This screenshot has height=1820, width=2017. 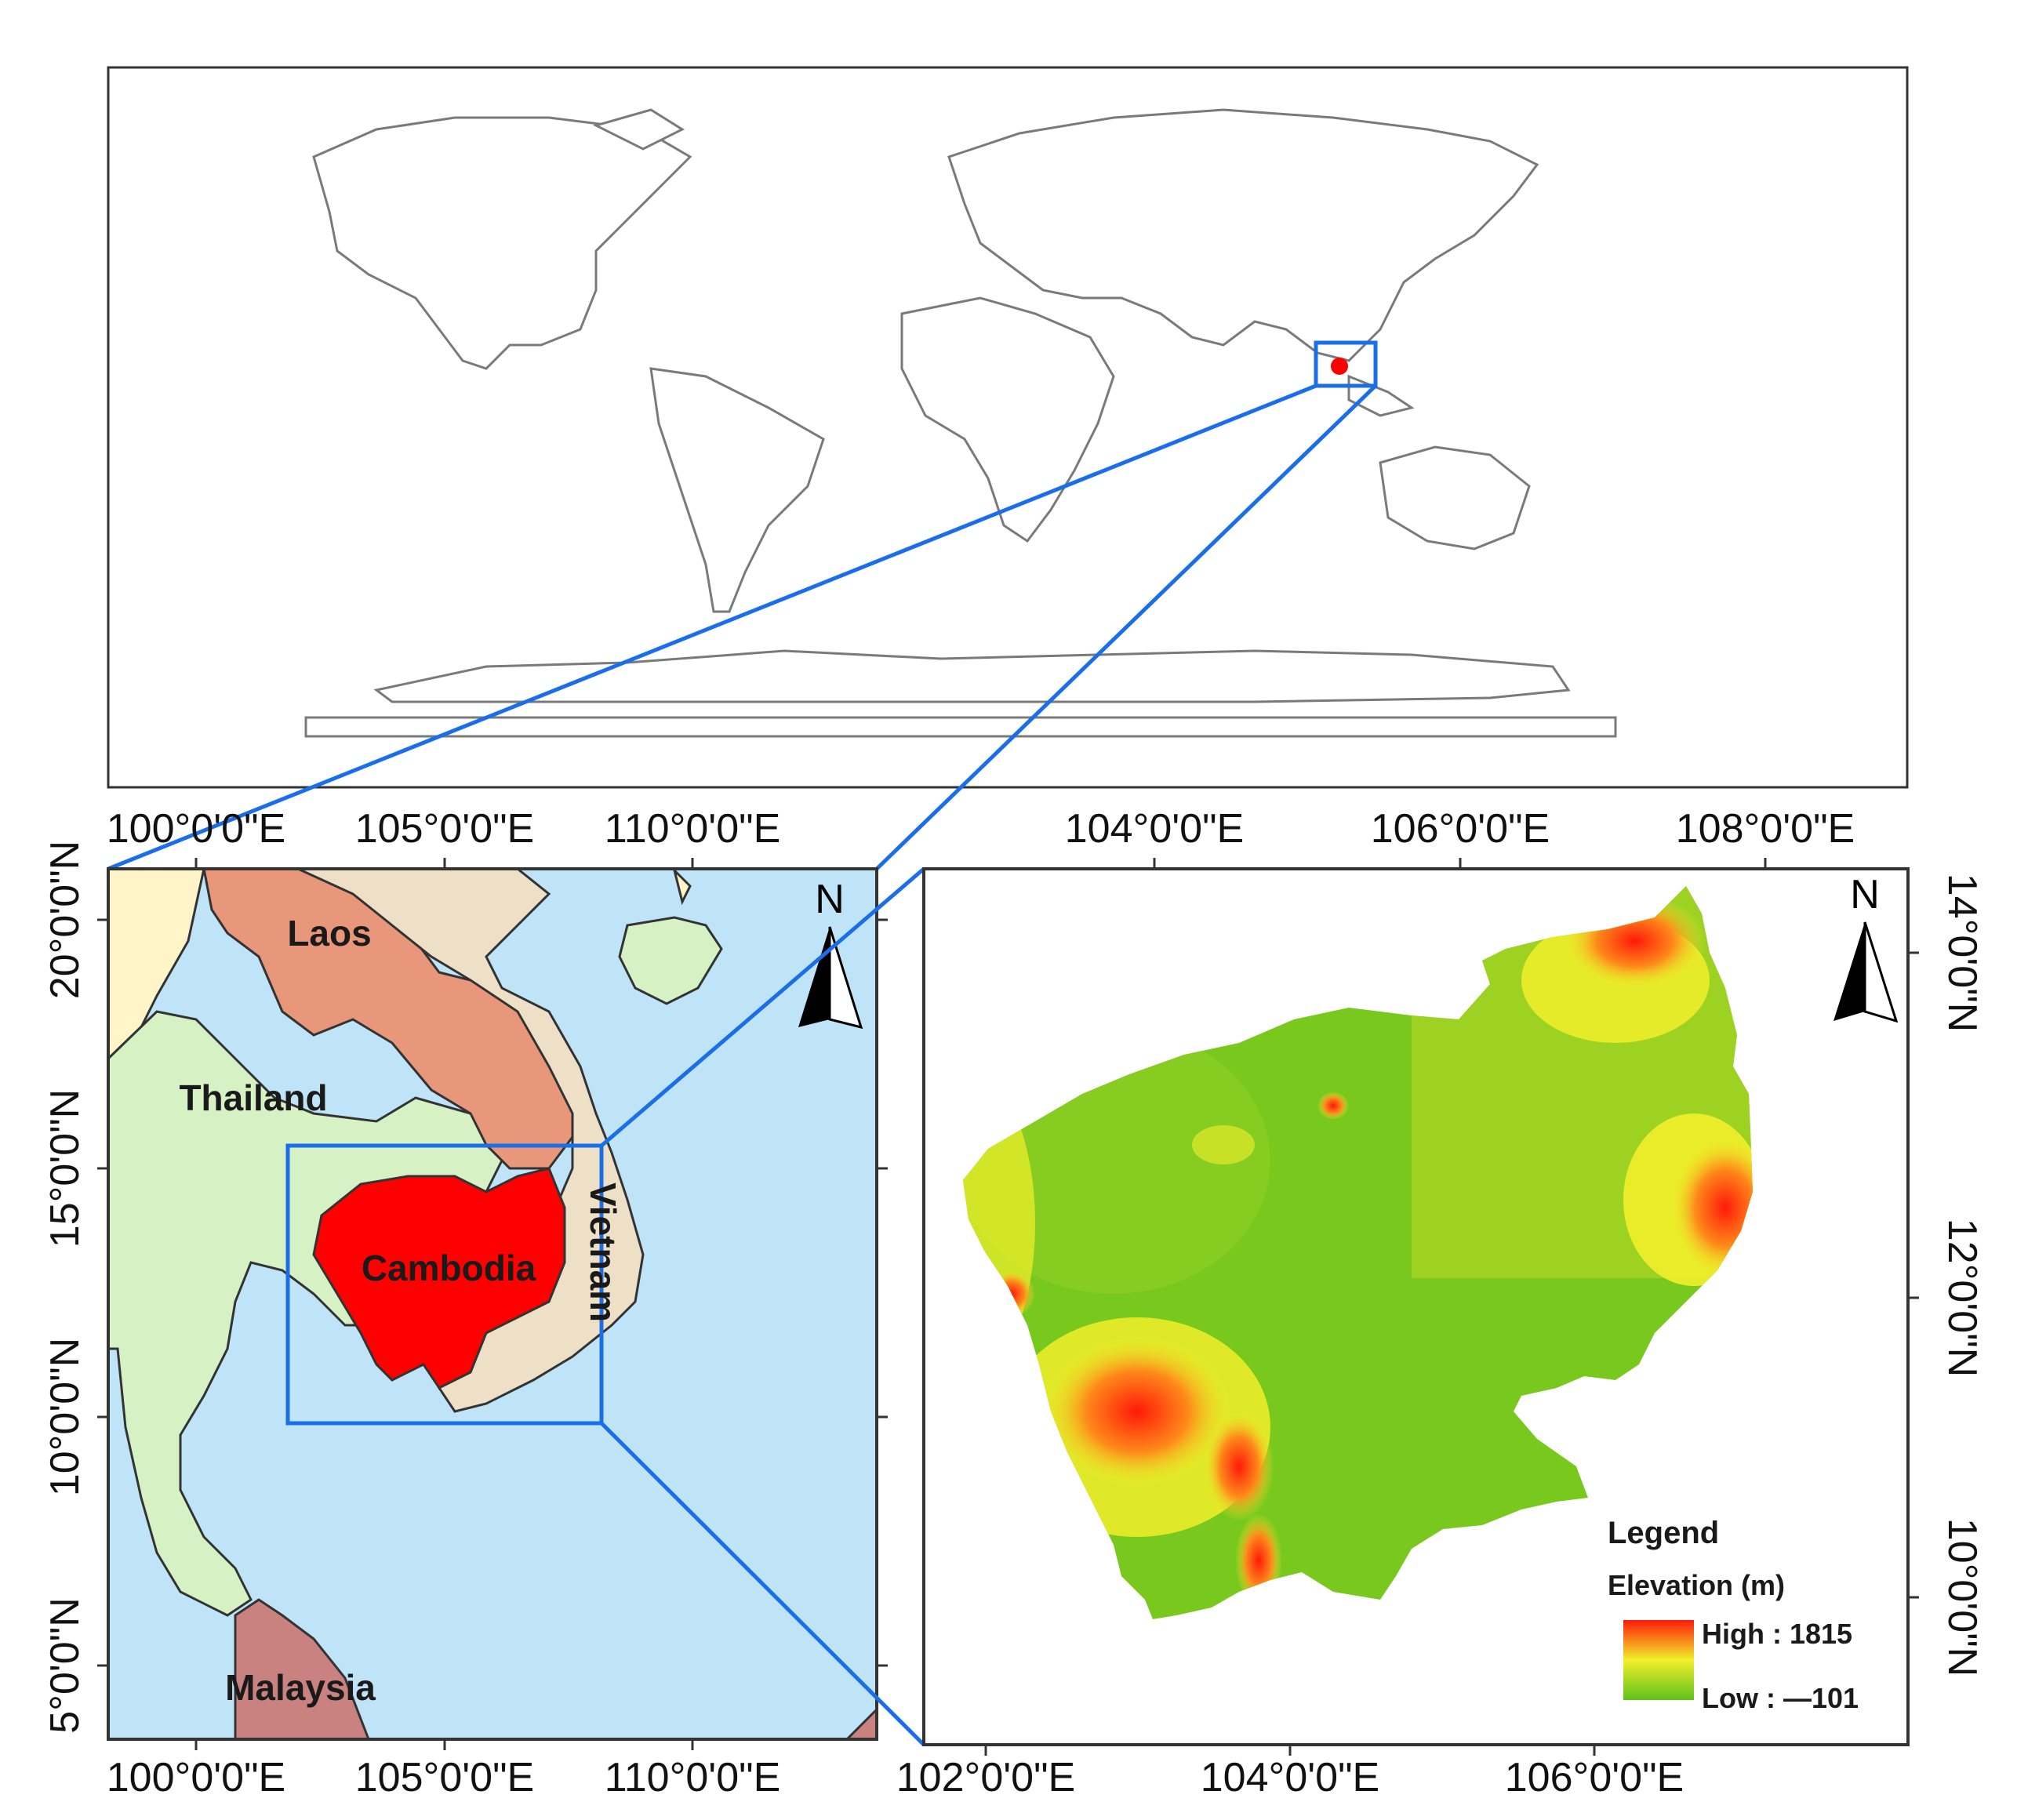 What do you see at coordinates (670, 960) in the screenshot?
I see `hainan-shape` at bounding box center [670, 960].